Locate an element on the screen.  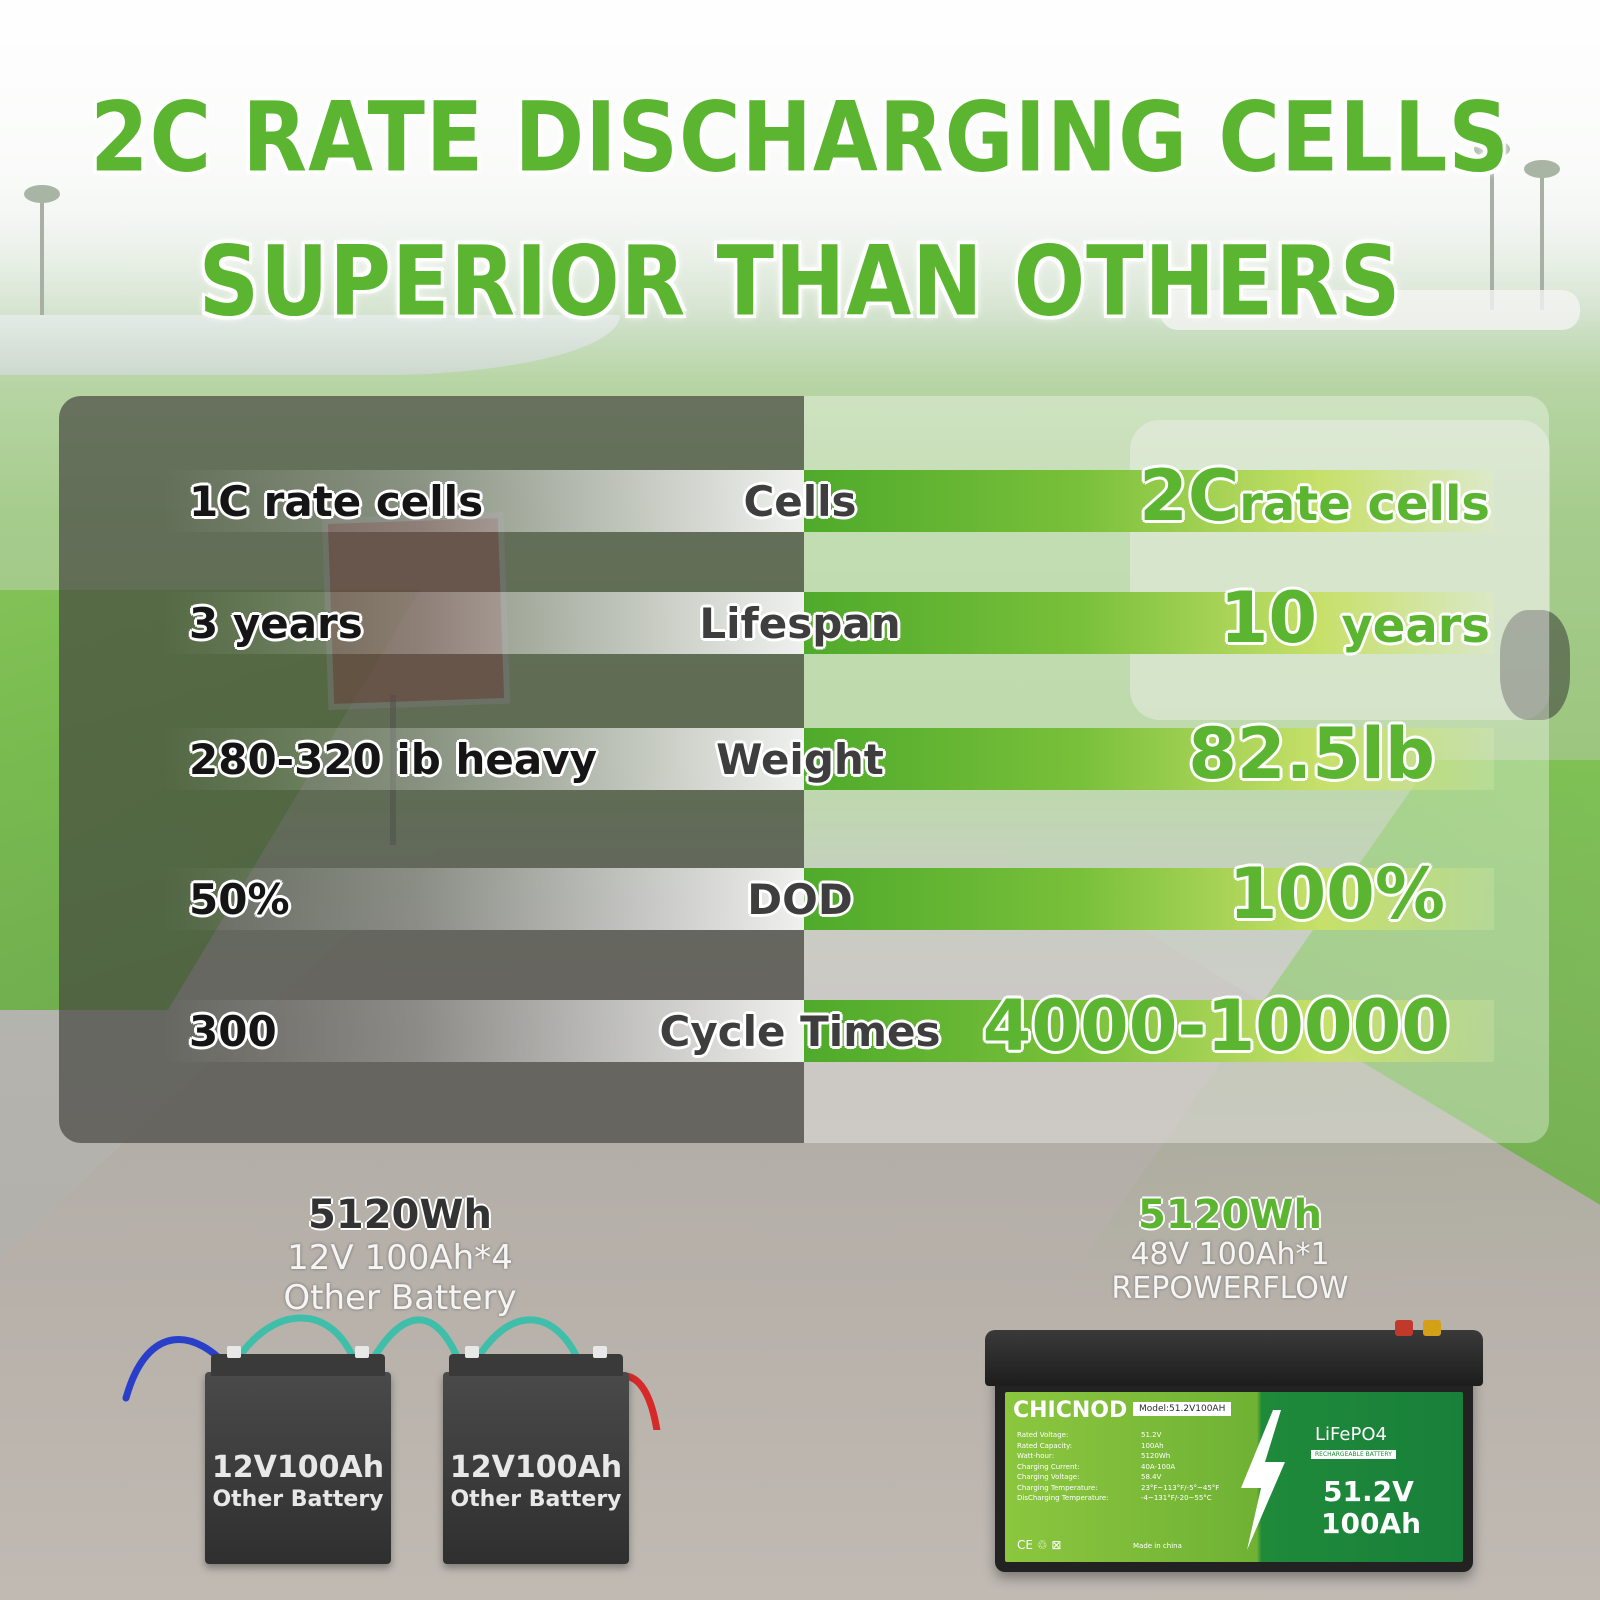
spec-row: Charging Current: 40A-100A is located at coordinates (1118, 1467).